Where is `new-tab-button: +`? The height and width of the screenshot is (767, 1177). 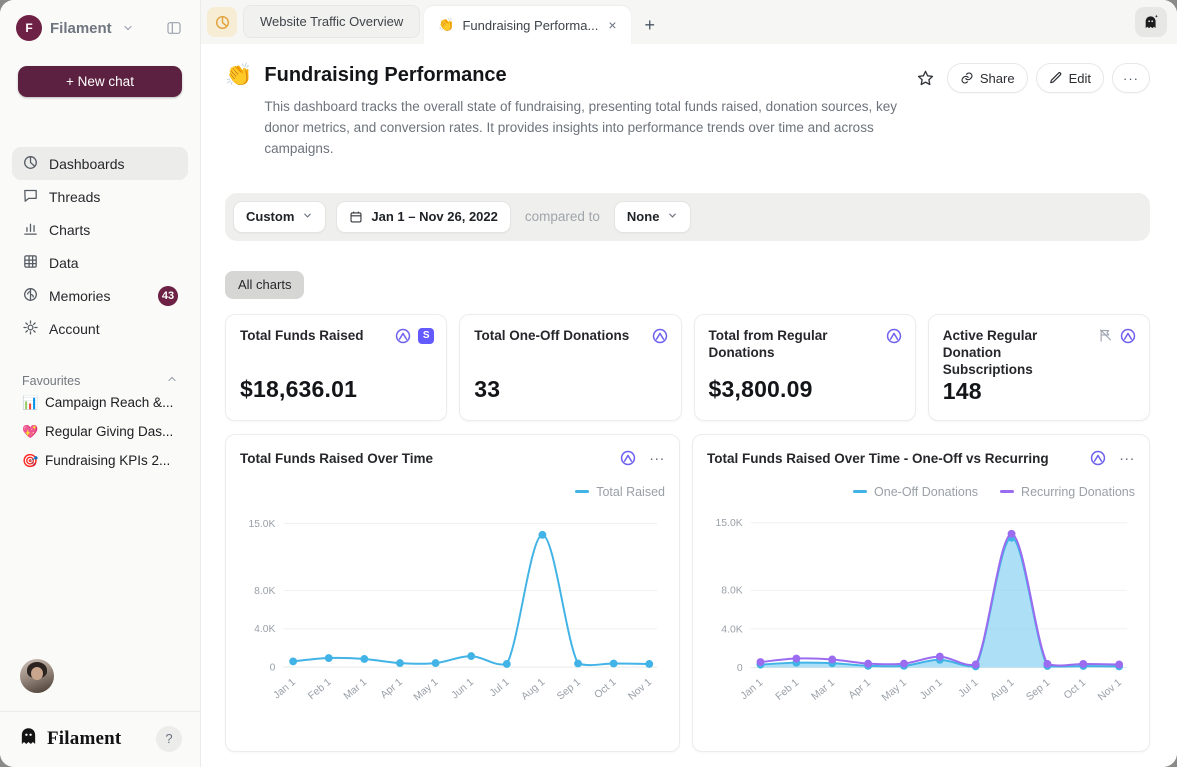 new-tab-button: + is located at coordinates (650, 25).